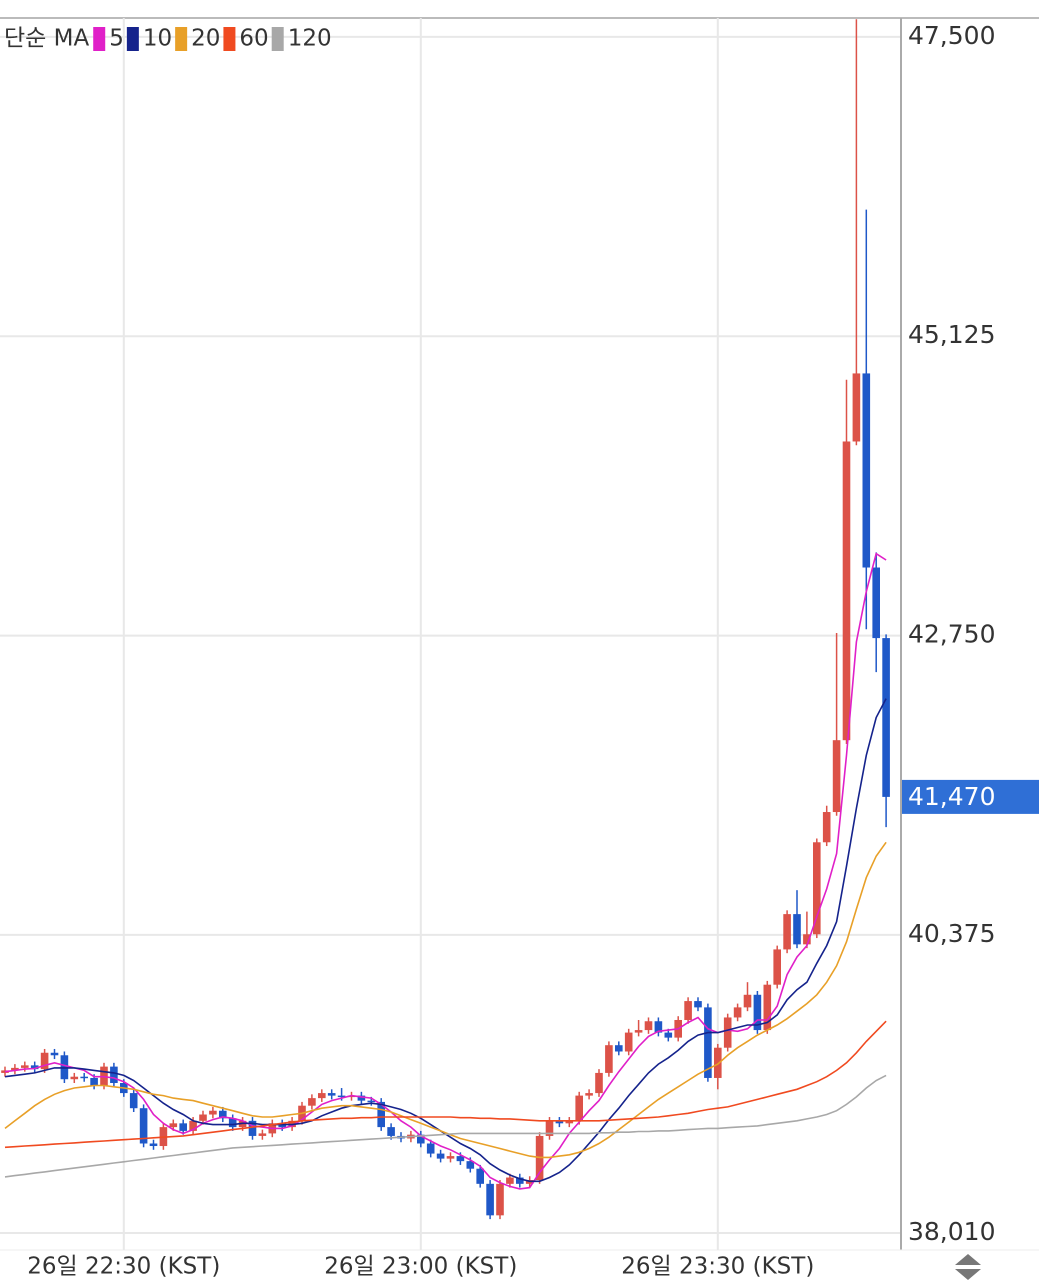 The image size is (1039, 1280). I want to click on y-tick-label: 42,750, so click(951, 634).